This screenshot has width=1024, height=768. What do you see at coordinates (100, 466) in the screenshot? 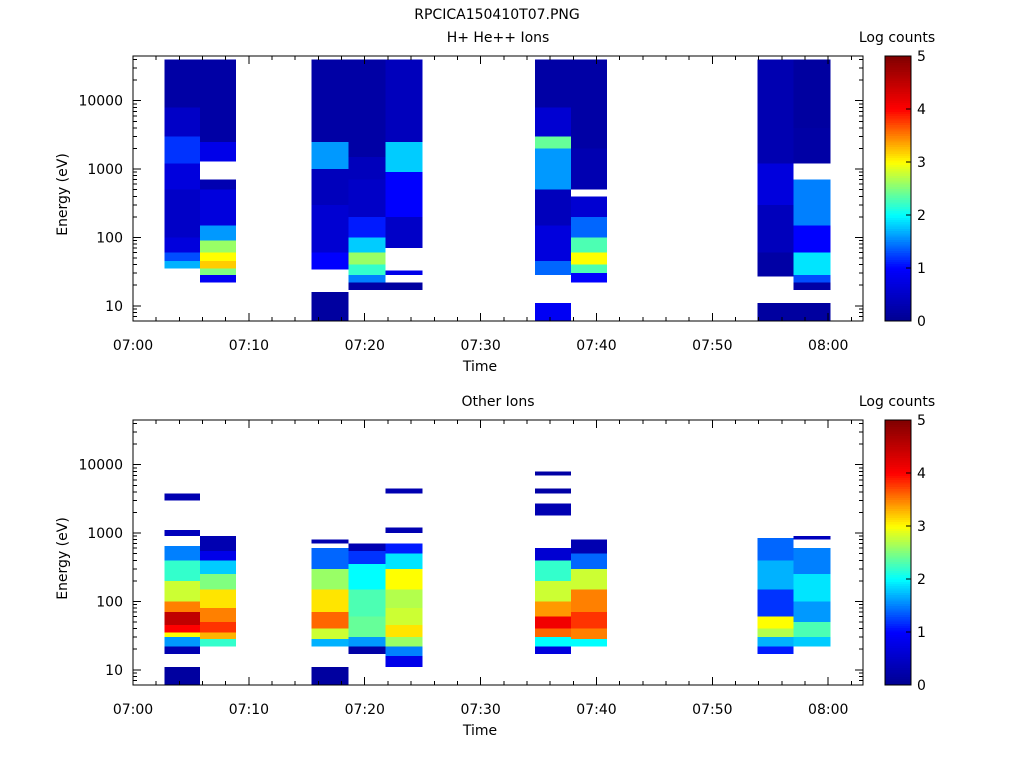
I see `y-tick-label: 10000` at bounding box center [100, 466].